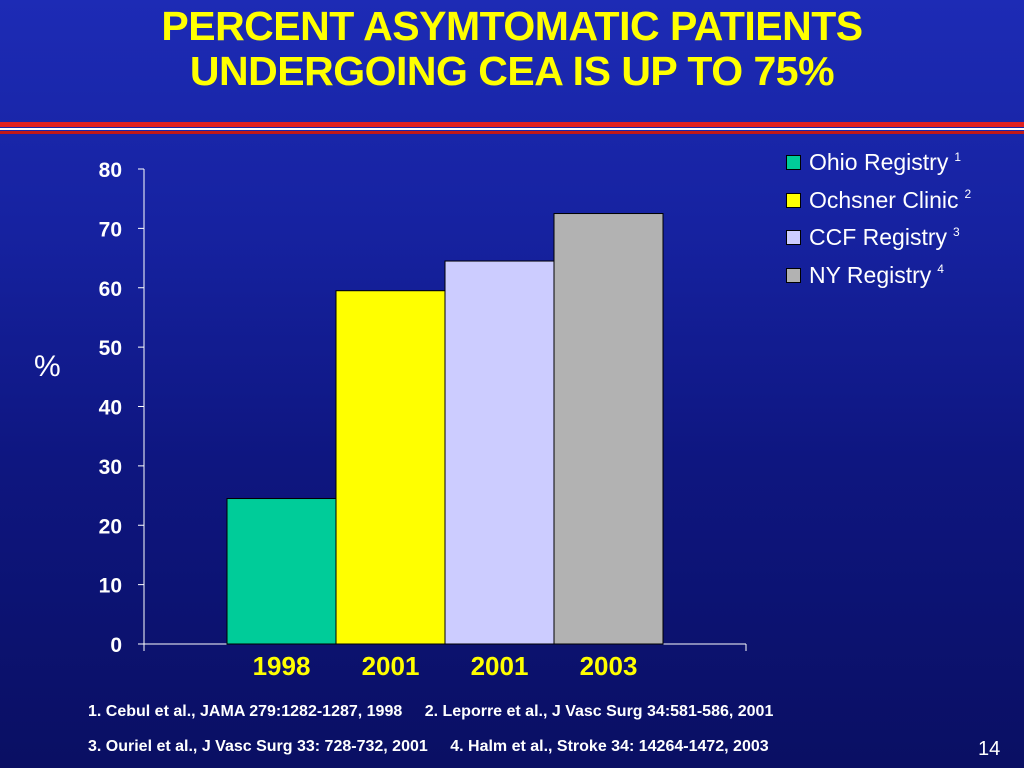 This screenshot has width=1024, height=768. Describe the element at coordinates (940, 269) in the screenshot. I see `legend-ref-number: 4` at that location.